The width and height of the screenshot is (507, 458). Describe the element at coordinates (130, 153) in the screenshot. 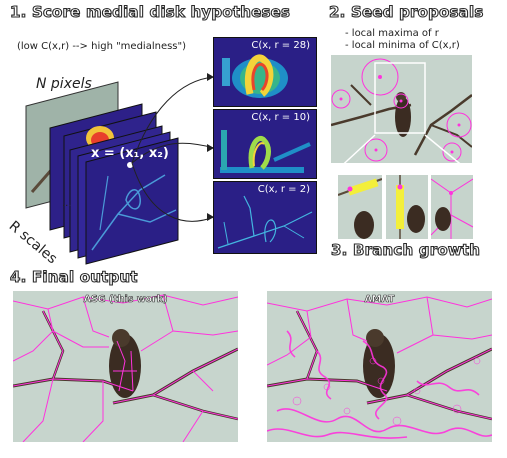

I see `point-equation: x = (x₁, x₂)` at that location.